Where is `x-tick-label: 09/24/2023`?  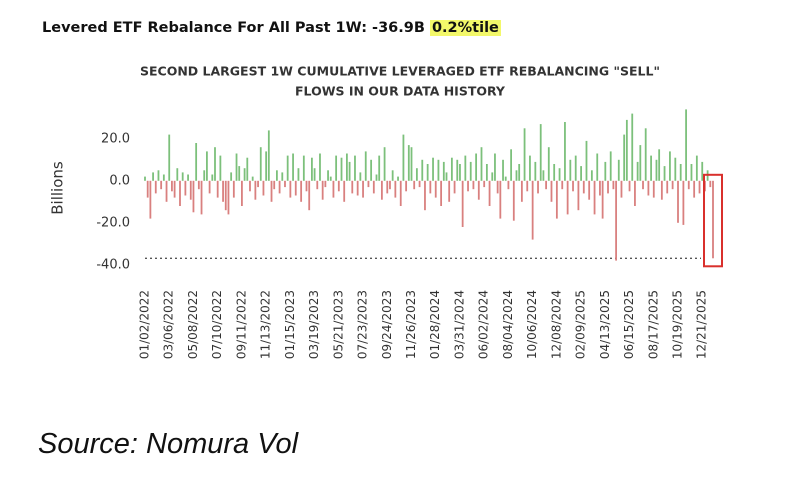 x-tick-label: 09/24/2023 is located at coordinates (387, 324).